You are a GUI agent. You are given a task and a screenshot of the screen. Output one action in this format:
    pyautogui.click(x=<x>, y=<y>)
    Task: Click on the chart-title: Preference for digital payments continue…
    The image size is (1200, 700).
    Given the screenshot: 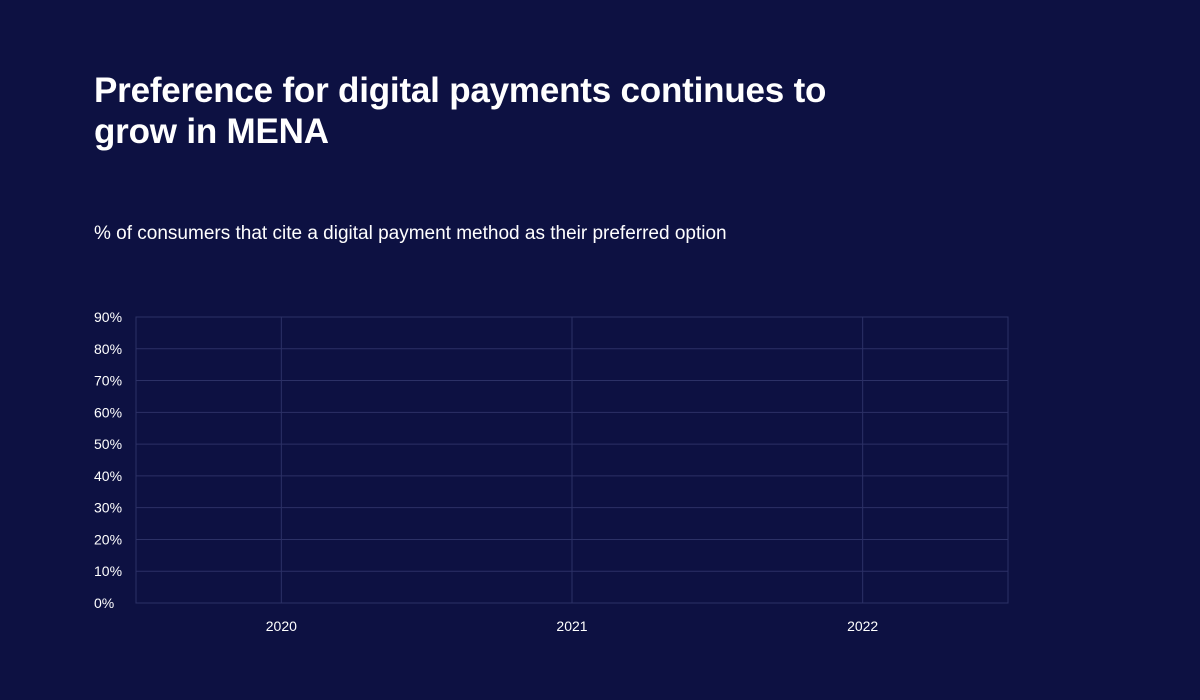 What is the action you would take?
    pyautogui.click(x=460, y=111)
    